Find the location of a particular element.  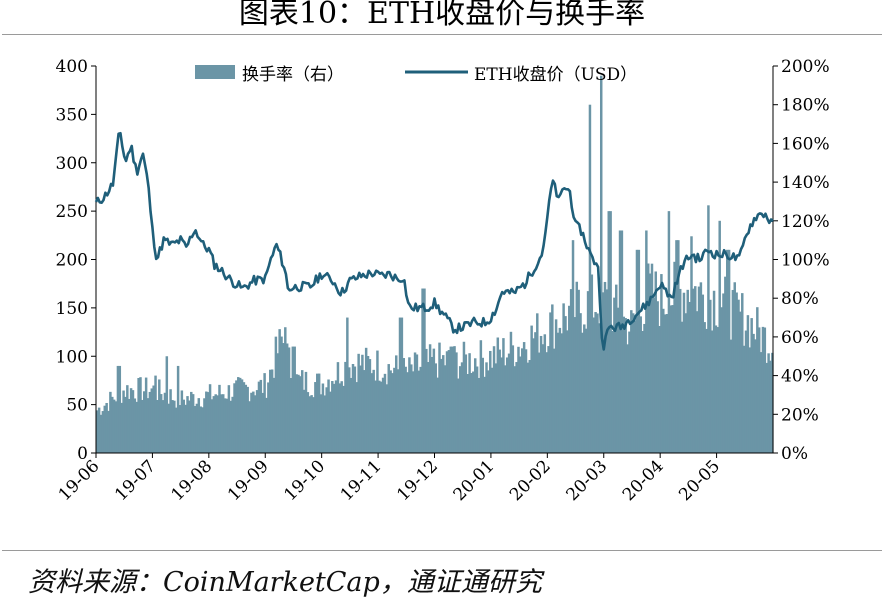

right-tick-label: 200% is located at coordinates (805, 67).